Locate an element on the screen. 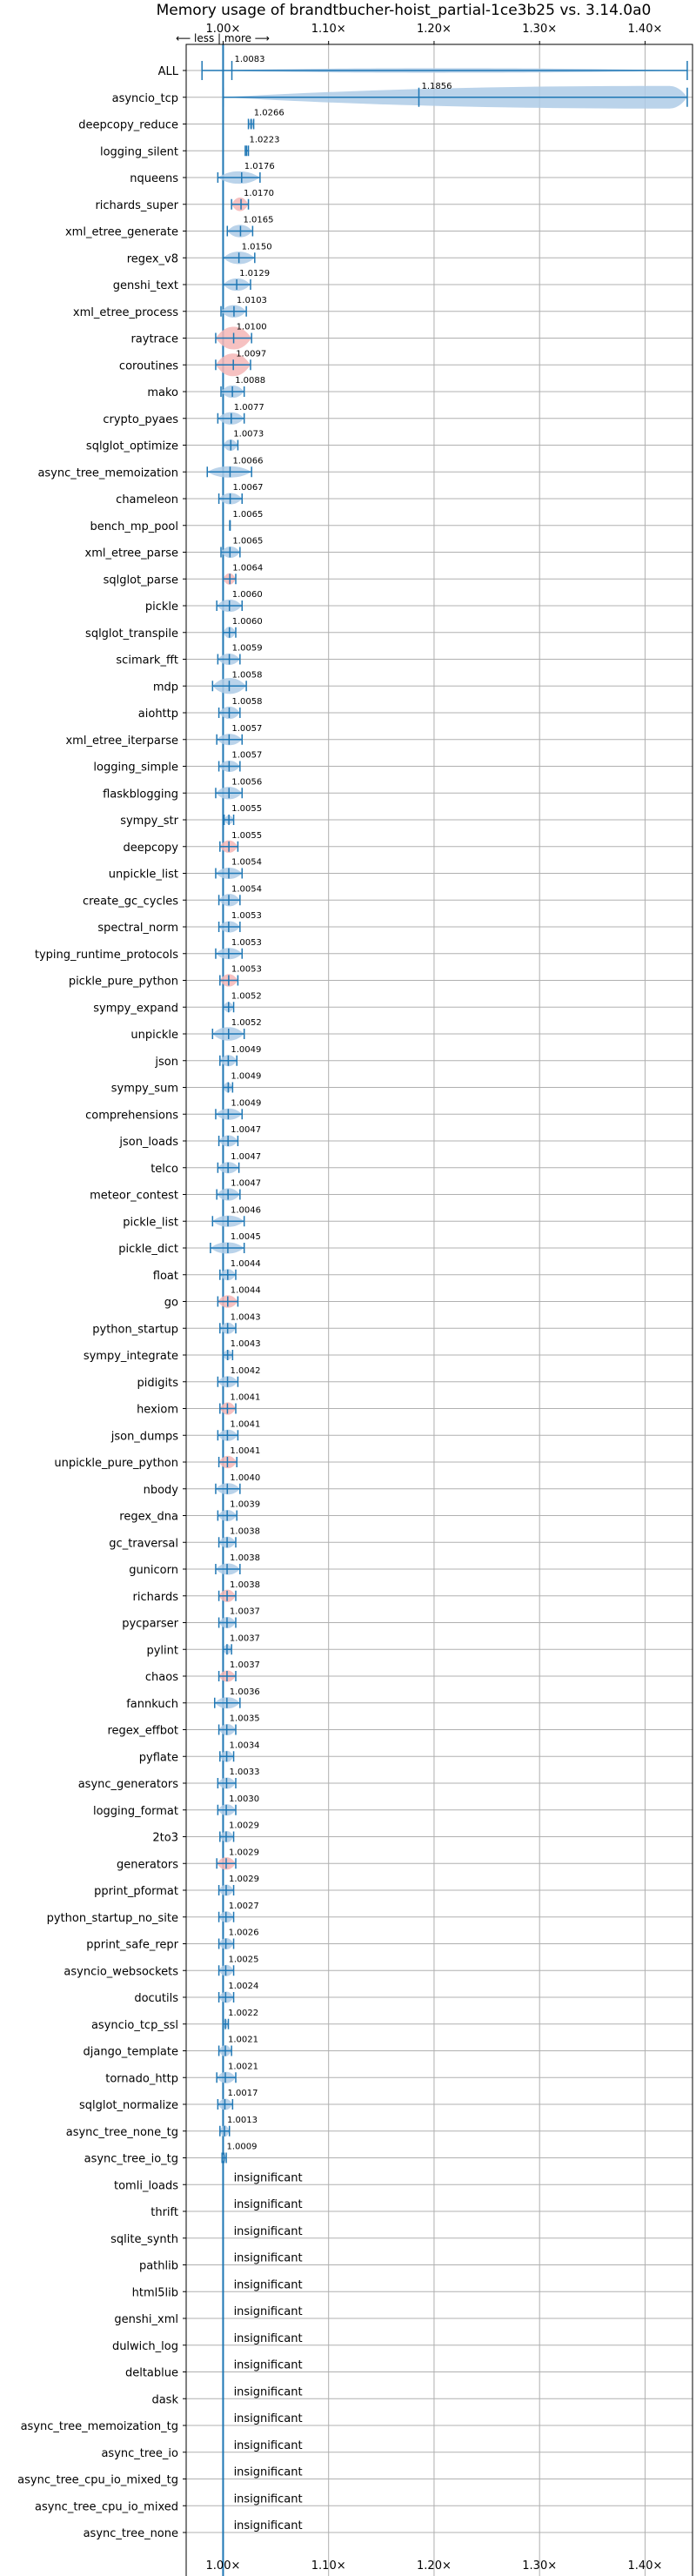 This screenshot has height=2576, width=696. value-label-xml-etree-parse: 1.0065 is located at coordinates (247, 542).